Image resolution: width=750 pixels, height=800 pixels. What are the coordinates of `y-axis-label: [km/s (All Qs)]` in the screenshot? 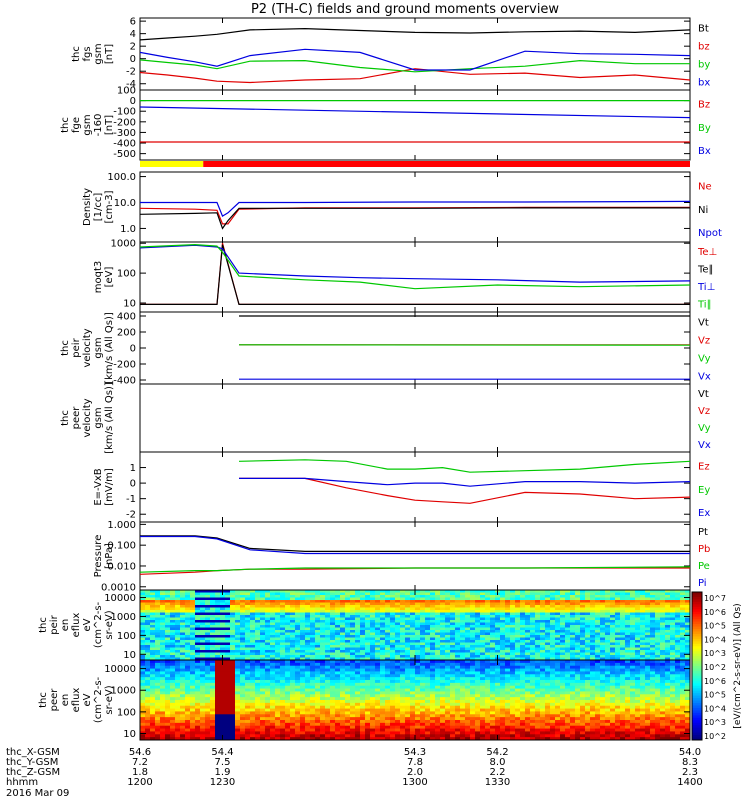 It's located at (109, 418).